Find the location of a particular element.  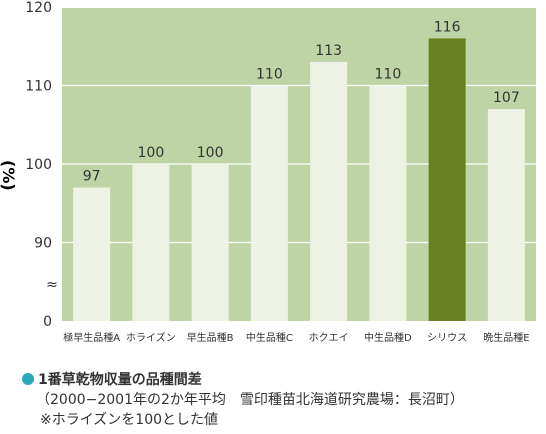

axis-break-symbol: ≈ is located at coordinates (52, 285).